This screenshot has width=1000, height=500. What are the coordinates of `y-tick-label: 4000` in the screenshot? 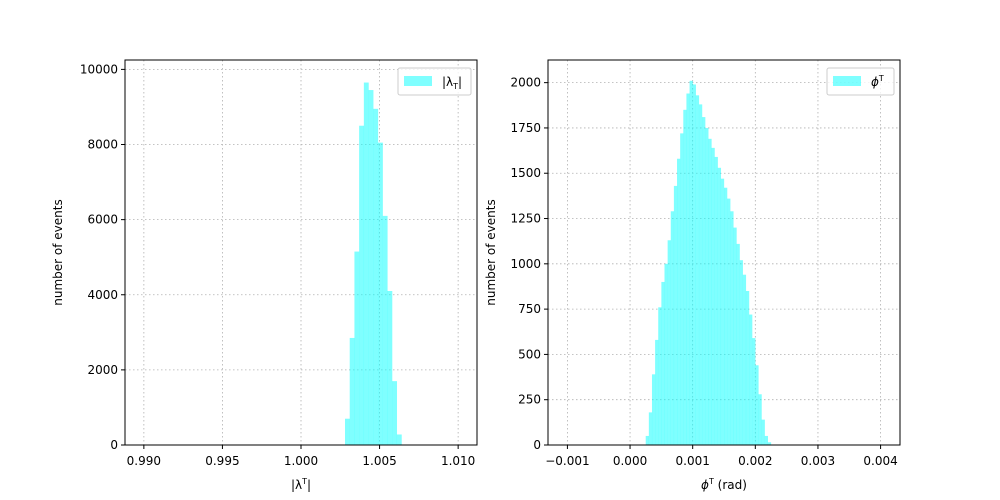 It's located at (102, 295).